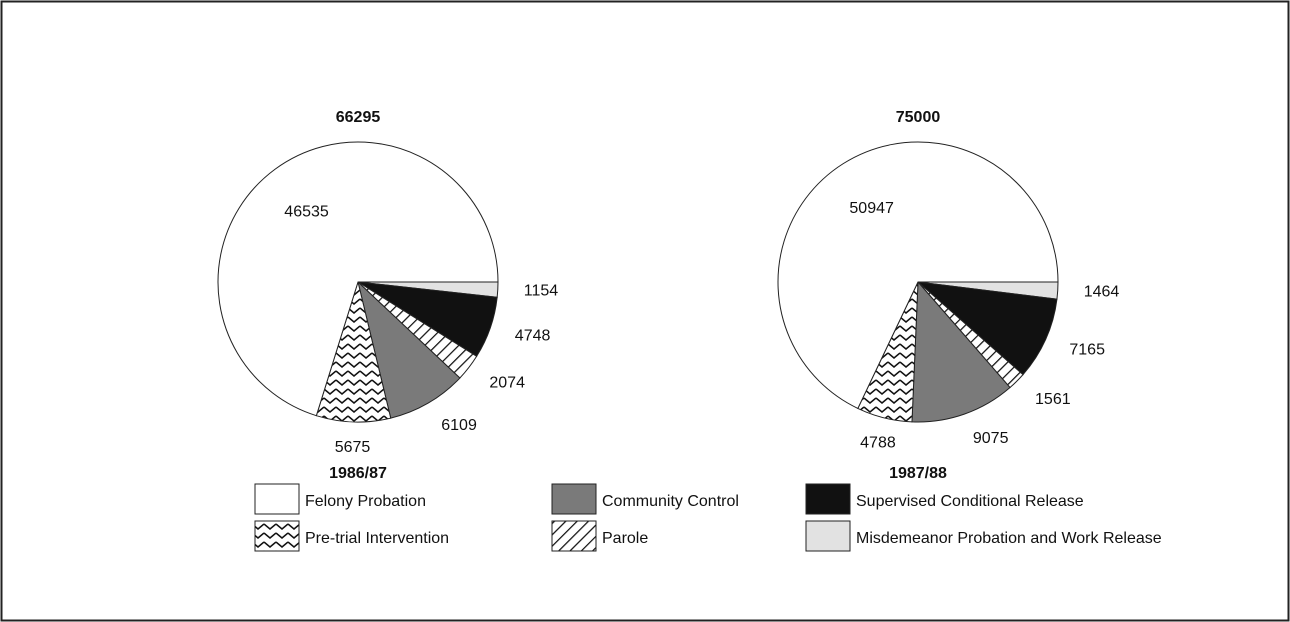 Image resolution: width=1290 pixels, height=622 pixels. Describe the element at coordinates (918, 117) in the screenshot. I see `pie-title: 75000` at that location.